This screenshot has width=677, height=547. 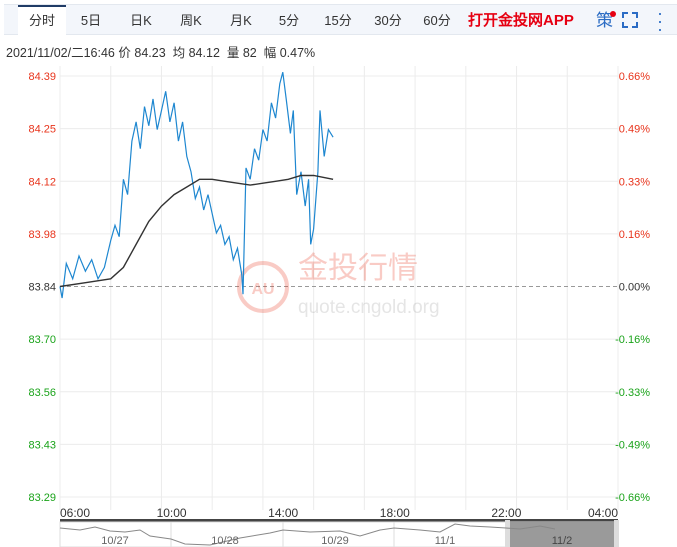 What do you see at coordinates (307, 534) in the screenshot?
I see `navigator-sparkline` at bounding box center [307, 534].